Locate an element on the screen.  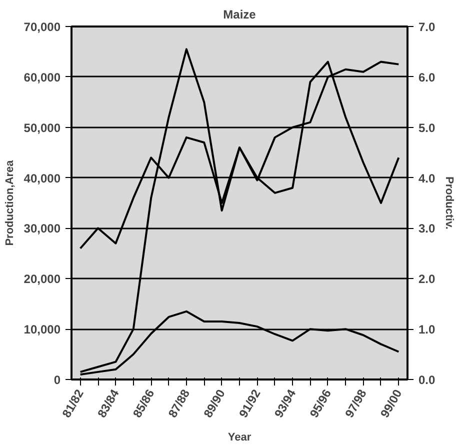
y2-axis-title: Productiv. is located at coordinates (449, 203).